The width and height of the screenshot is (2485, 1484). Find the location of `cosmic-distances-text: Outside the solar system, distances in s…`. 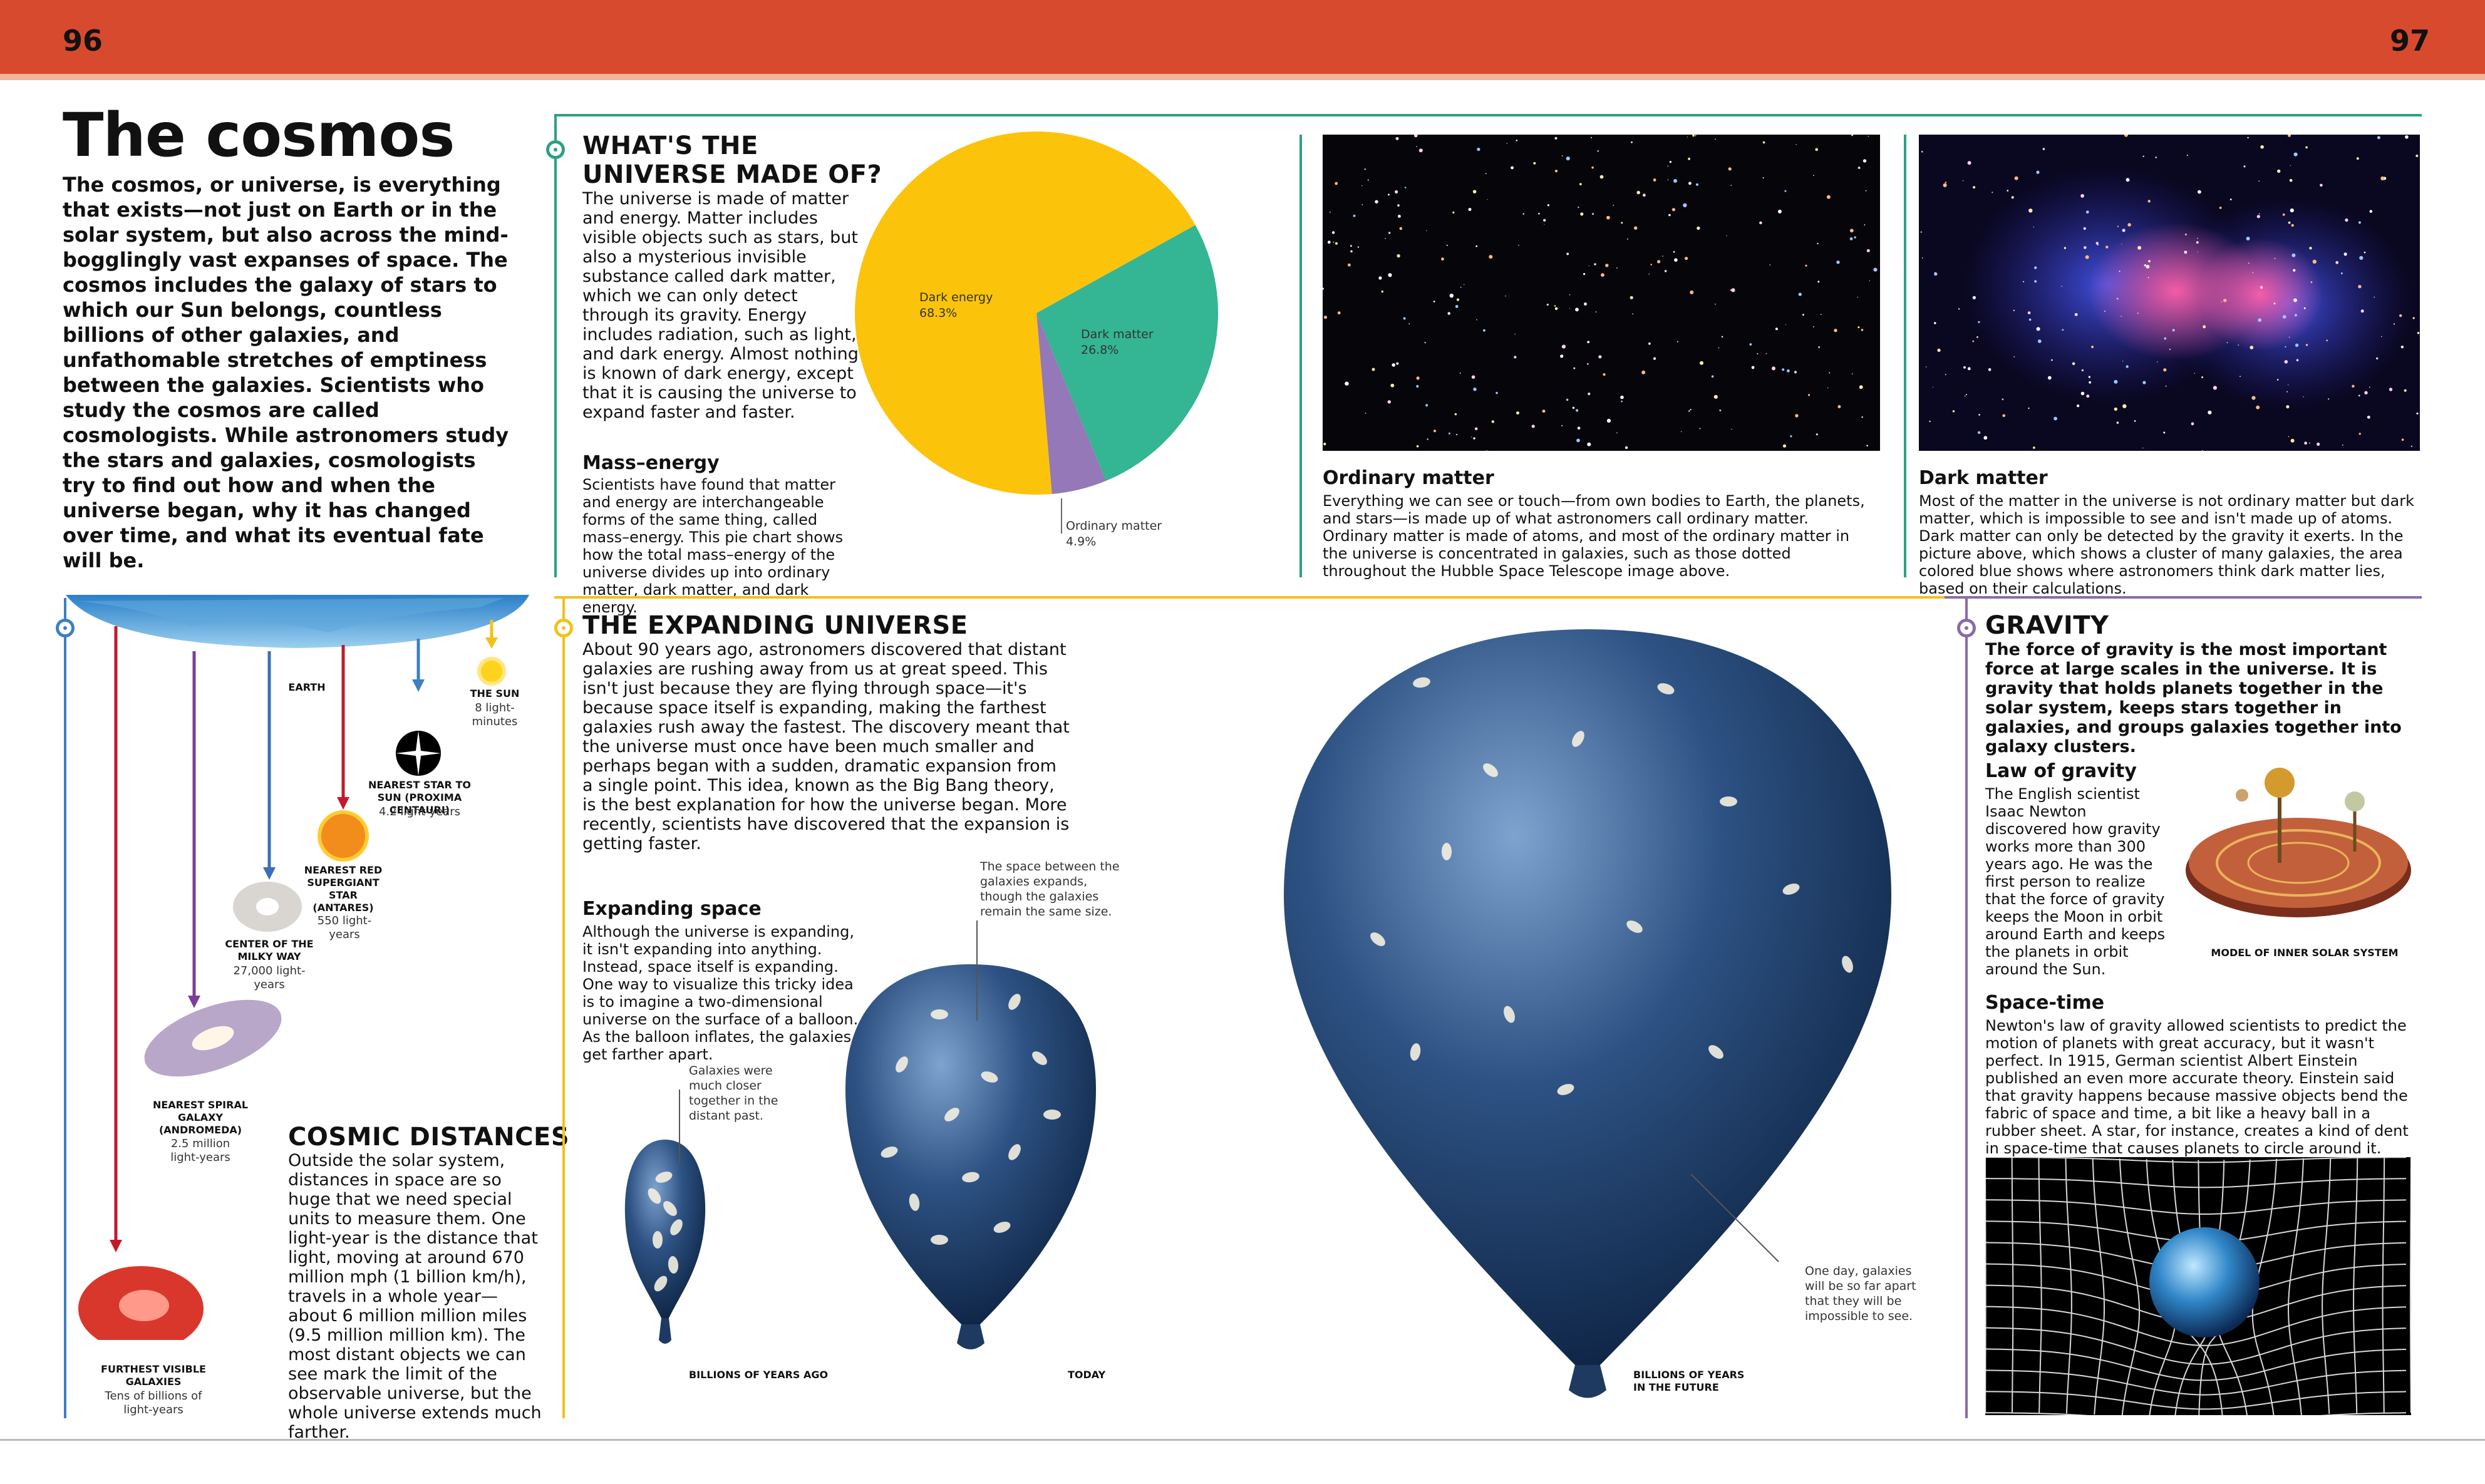

cosmic-distances-text: Outside the solar system, distances in s… is located at coordinates (415, 1296).